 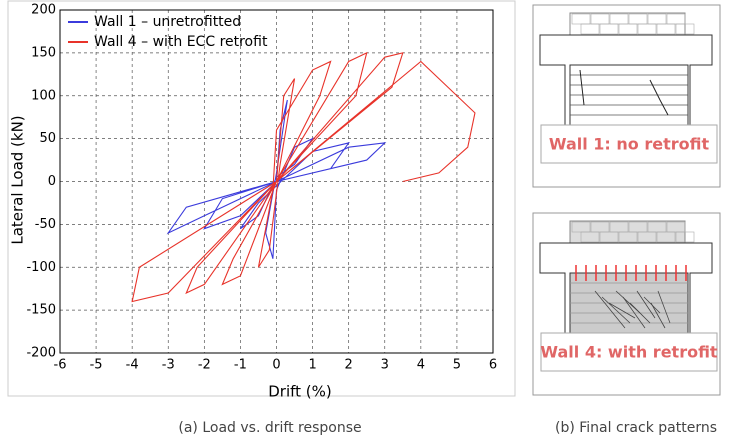 I want to click on y-tick-label: 200, so click(x=43, y=10).